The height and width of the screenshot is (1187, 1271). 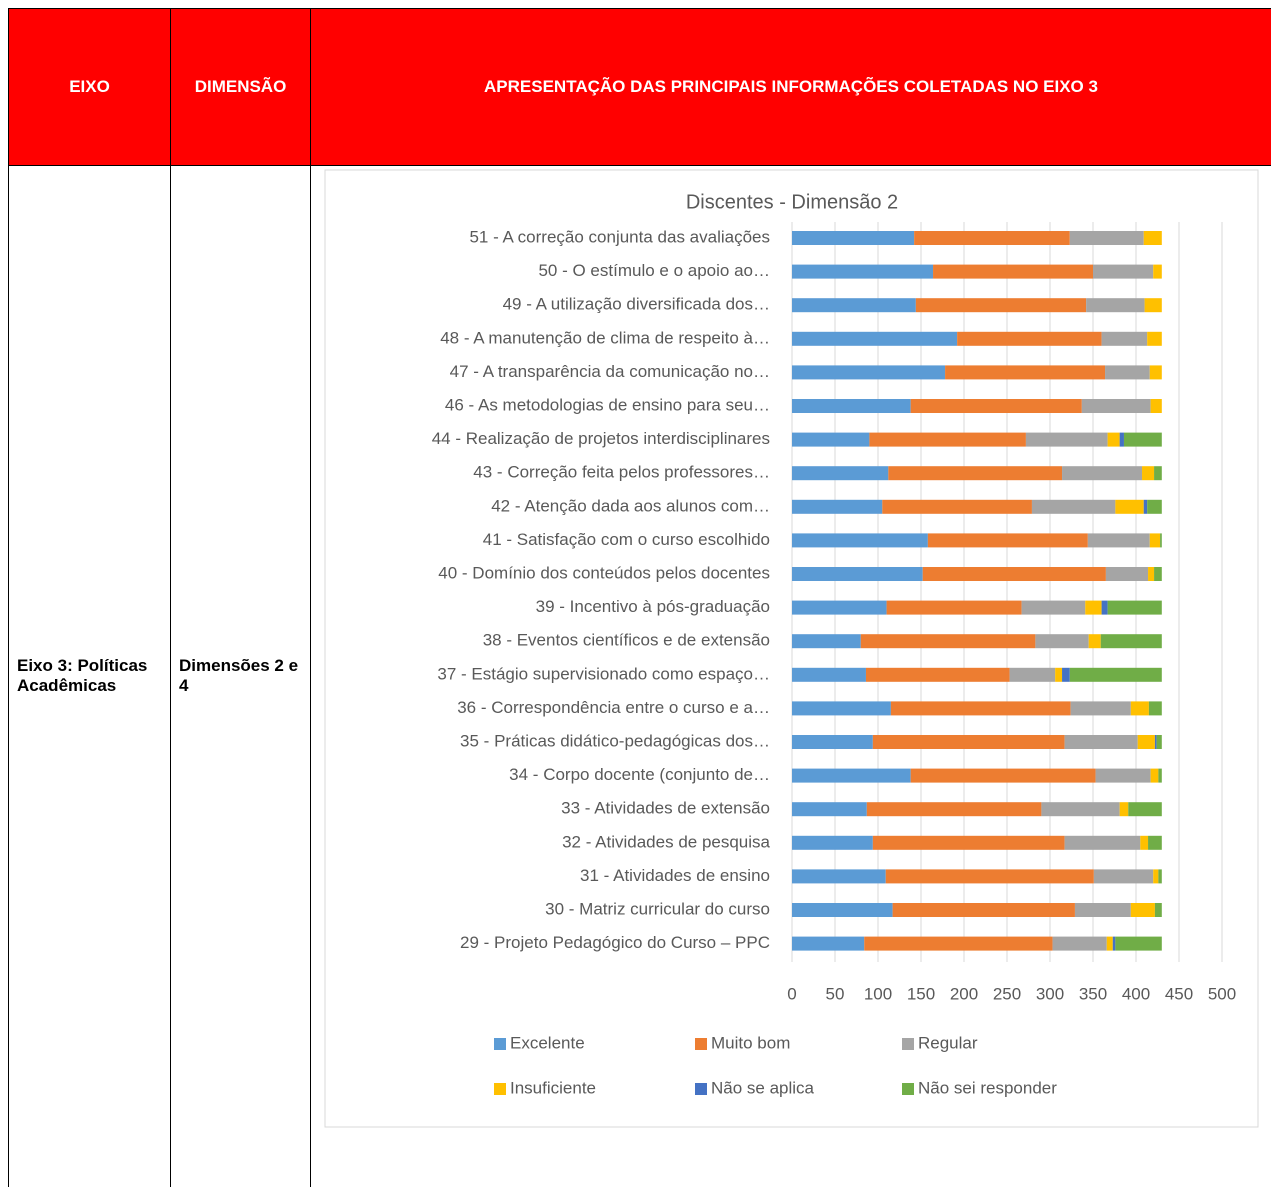 I want to click on x-tick-label: 100, so click(x=878, y=993).